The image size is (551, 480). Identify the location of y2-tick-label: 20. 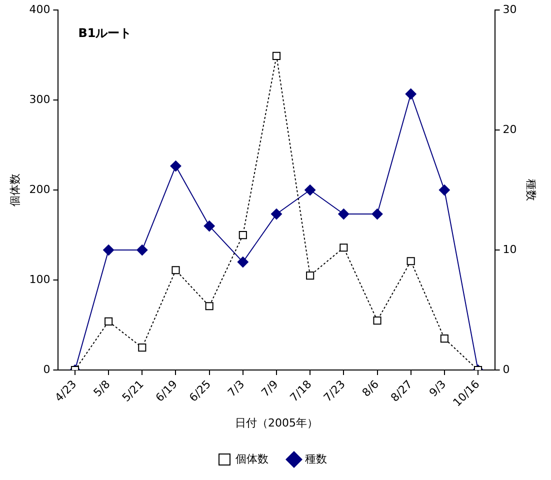
(509, 129).